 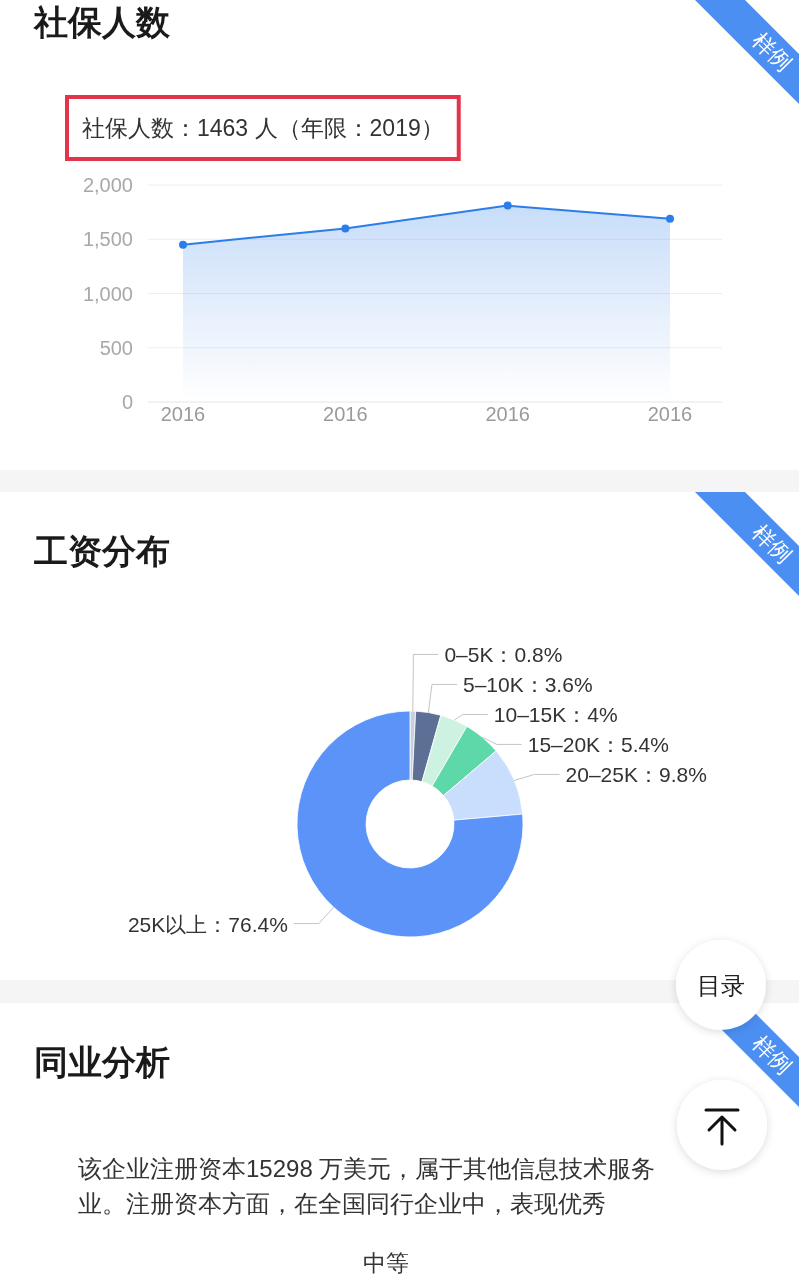 What do you see at coordinates (721, 985) in the screenshot?
I see `button-label: 目录` at bounding box center [721, 985].